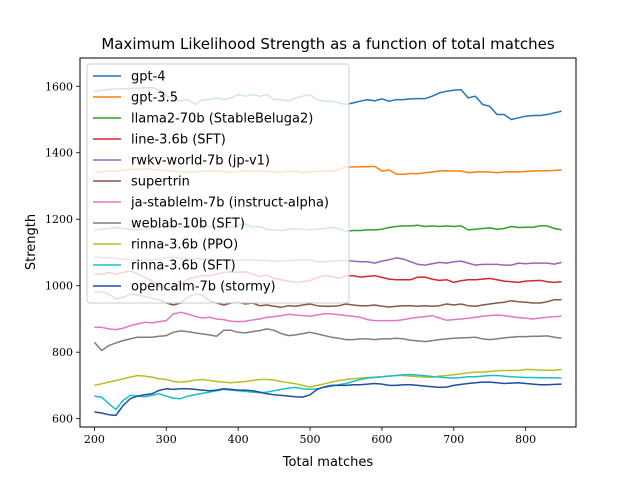  Describe the element at coordinates (166, 439) in the screenshot. I see `x-tick-label: 300` at that location.